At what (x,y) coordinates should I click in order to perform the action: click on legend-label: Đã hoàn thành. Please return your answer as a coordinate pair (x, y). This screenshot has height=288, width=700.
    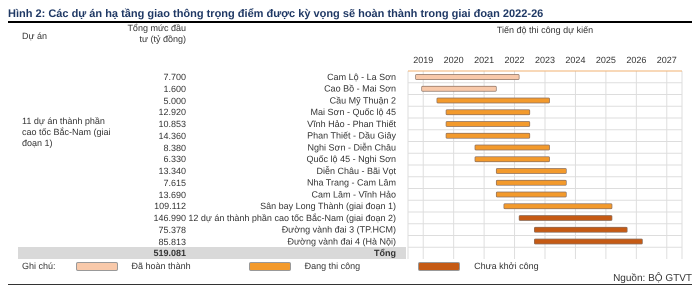
    Looking at the image, I should click on (160, 266).